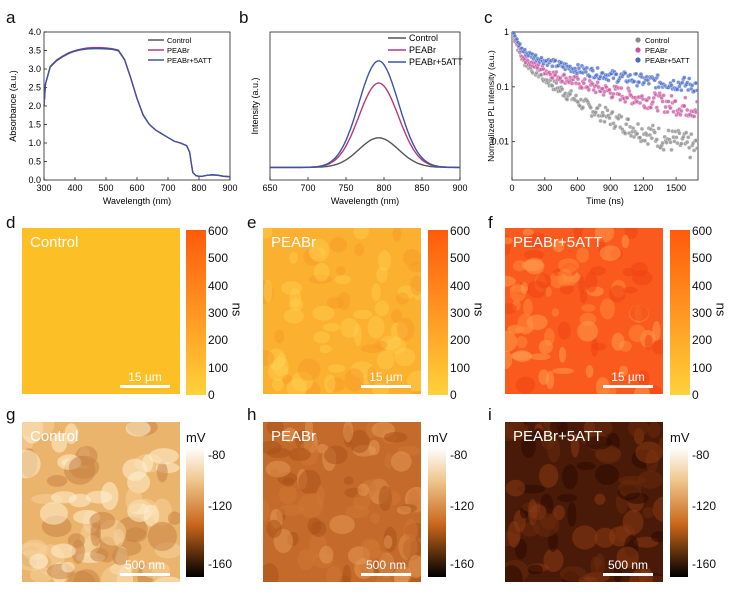  What do you see at coordinates (145, 377) in the screenshot?
I see `scale-bar-label: 15 µm` at bounding box center [145, 377].